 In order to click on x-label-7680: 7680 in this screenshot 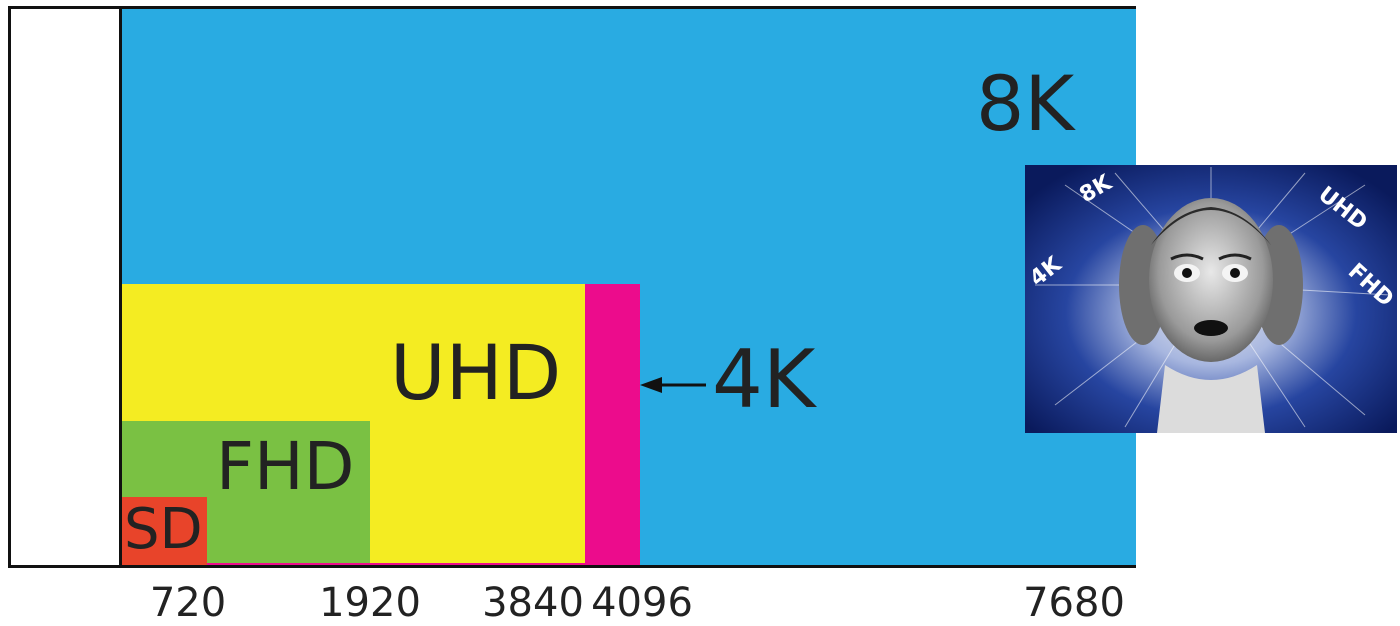, I will do `click(1074, 603)`.